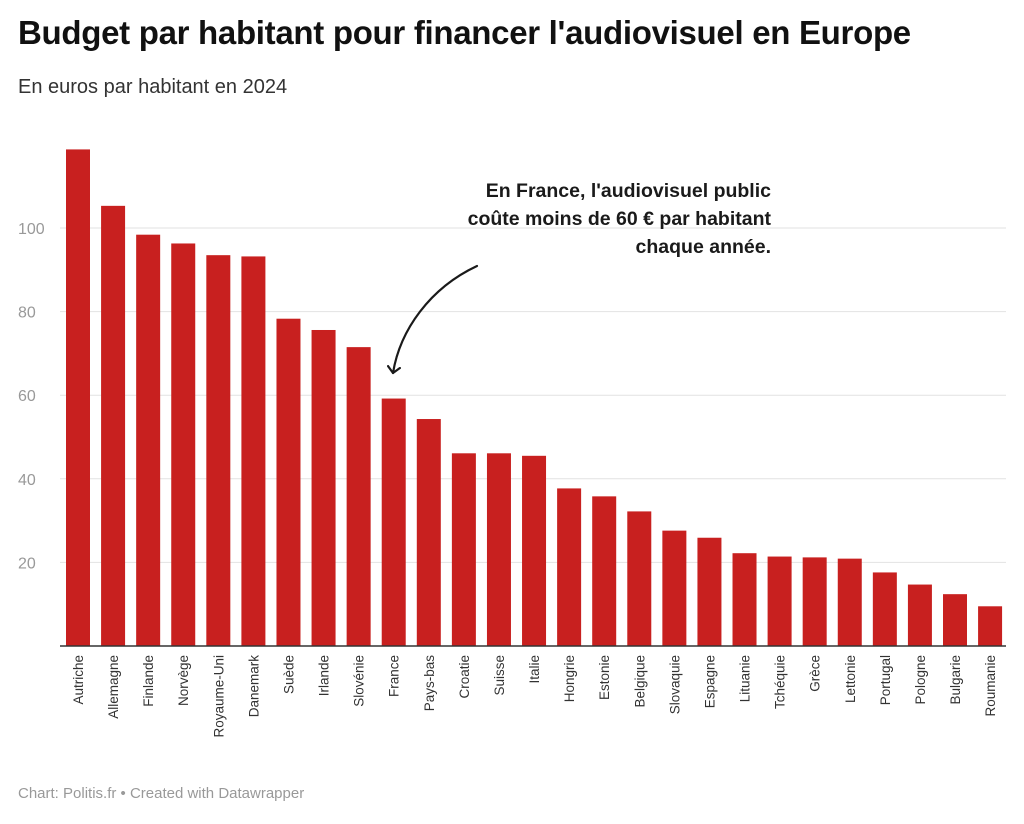 This screenshot has height=824, width=1024. I want to click on category-label: Grèce, so click(815, 673).